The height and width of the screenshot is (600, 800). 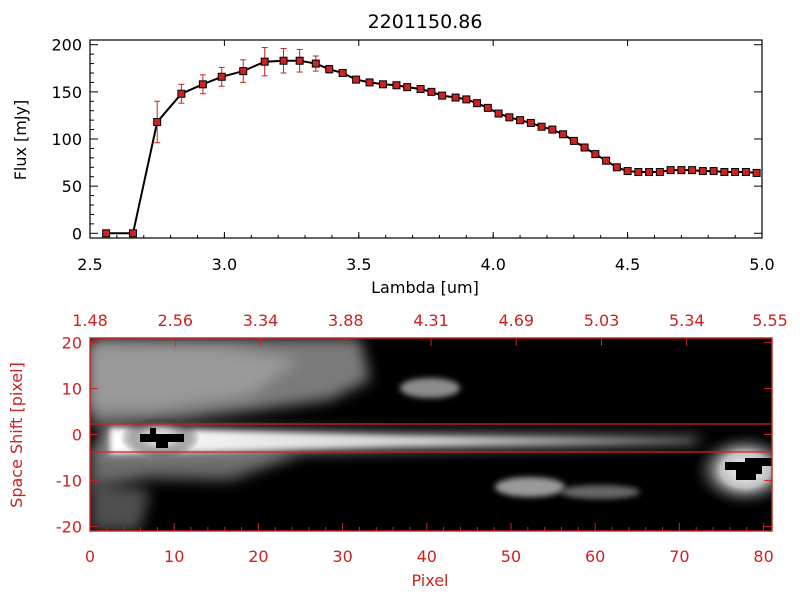 What do you see at coordinates (427, 556) in the screenshot?
I see `image-x-tick-label: 40` at bounding box center [427, 556].